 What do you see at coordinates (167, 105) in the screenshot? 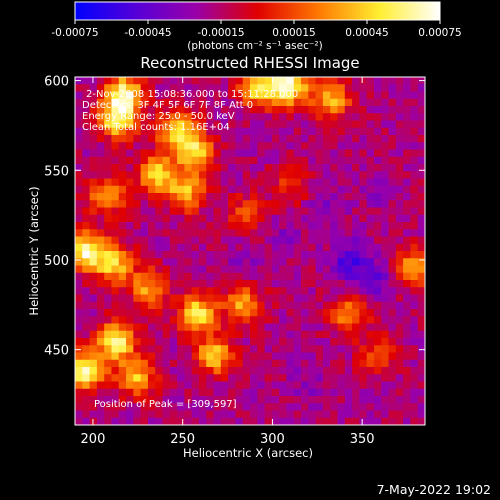
I see `annotation-detectors: Detectors: 3F 4F 5F 6F 7F 8F Att 0` at bounding box center [167, 105].